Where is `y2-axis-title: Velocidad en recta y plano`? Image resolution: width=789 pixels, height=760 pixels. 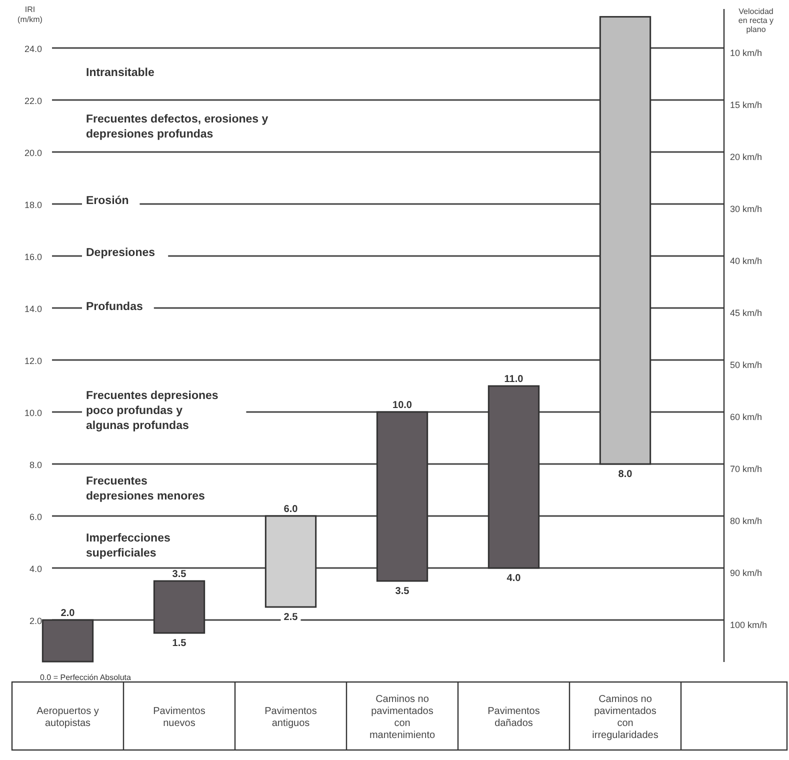
y2-axis-title: Velocidad en recta y plano is located at coordinates (756, 20).